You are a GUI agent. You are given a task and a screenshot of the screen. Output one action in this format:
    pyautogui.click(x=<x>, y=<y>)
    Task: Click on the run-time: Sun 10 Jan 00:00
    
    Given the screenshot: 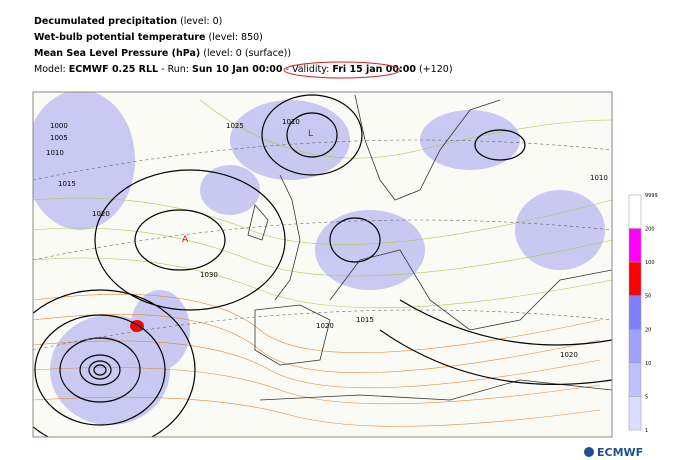 What is the action you would take?
    pyautogui.click(x=237, y=69)
    